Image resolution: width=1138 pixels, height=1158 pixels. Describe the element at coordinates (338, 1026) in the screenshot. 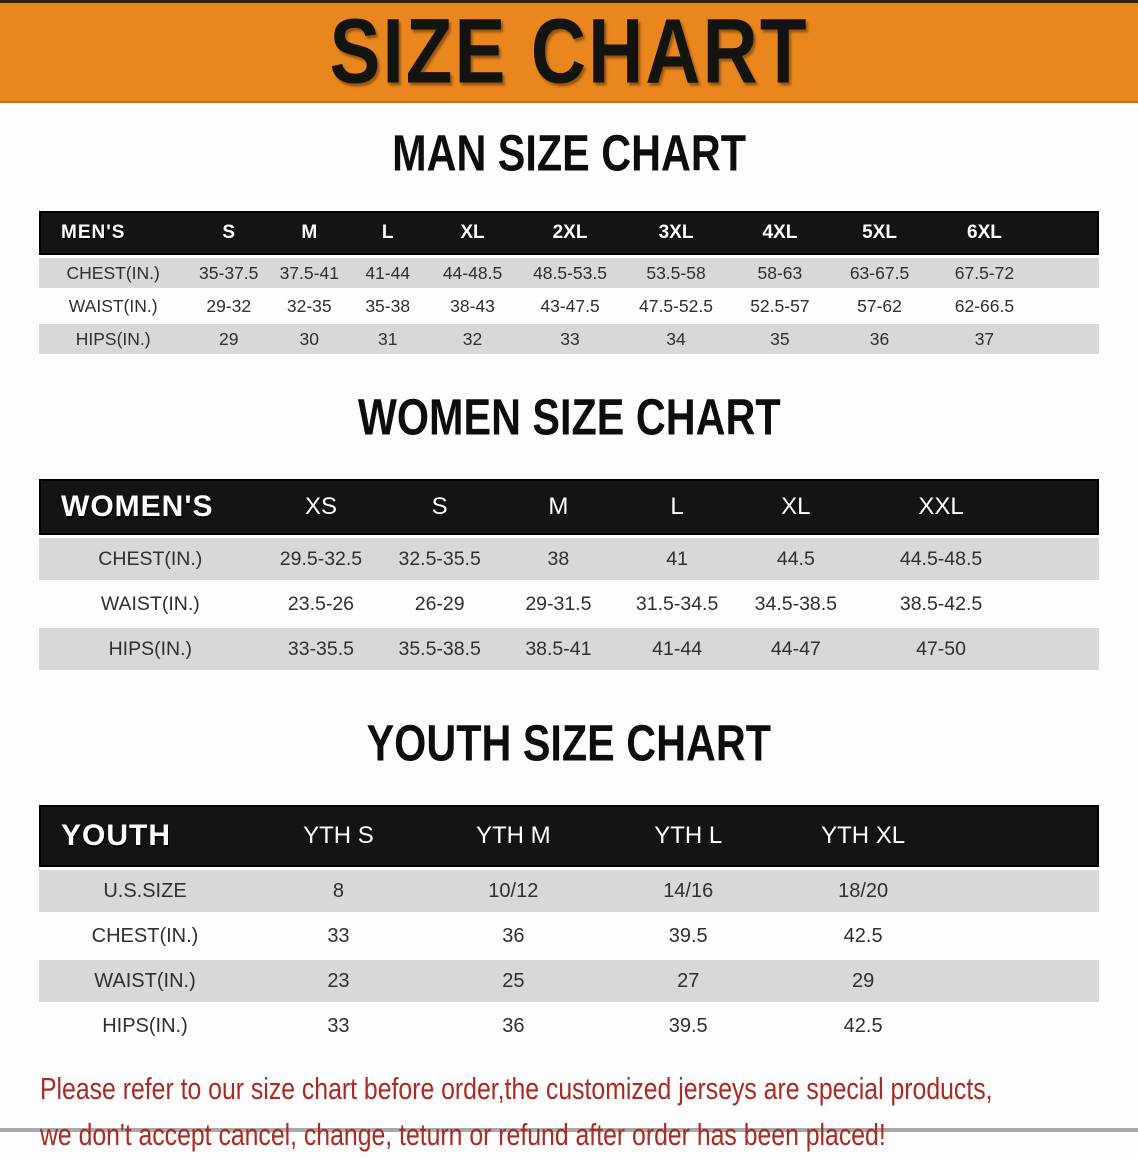

I see `size-cell: 33` at that location.